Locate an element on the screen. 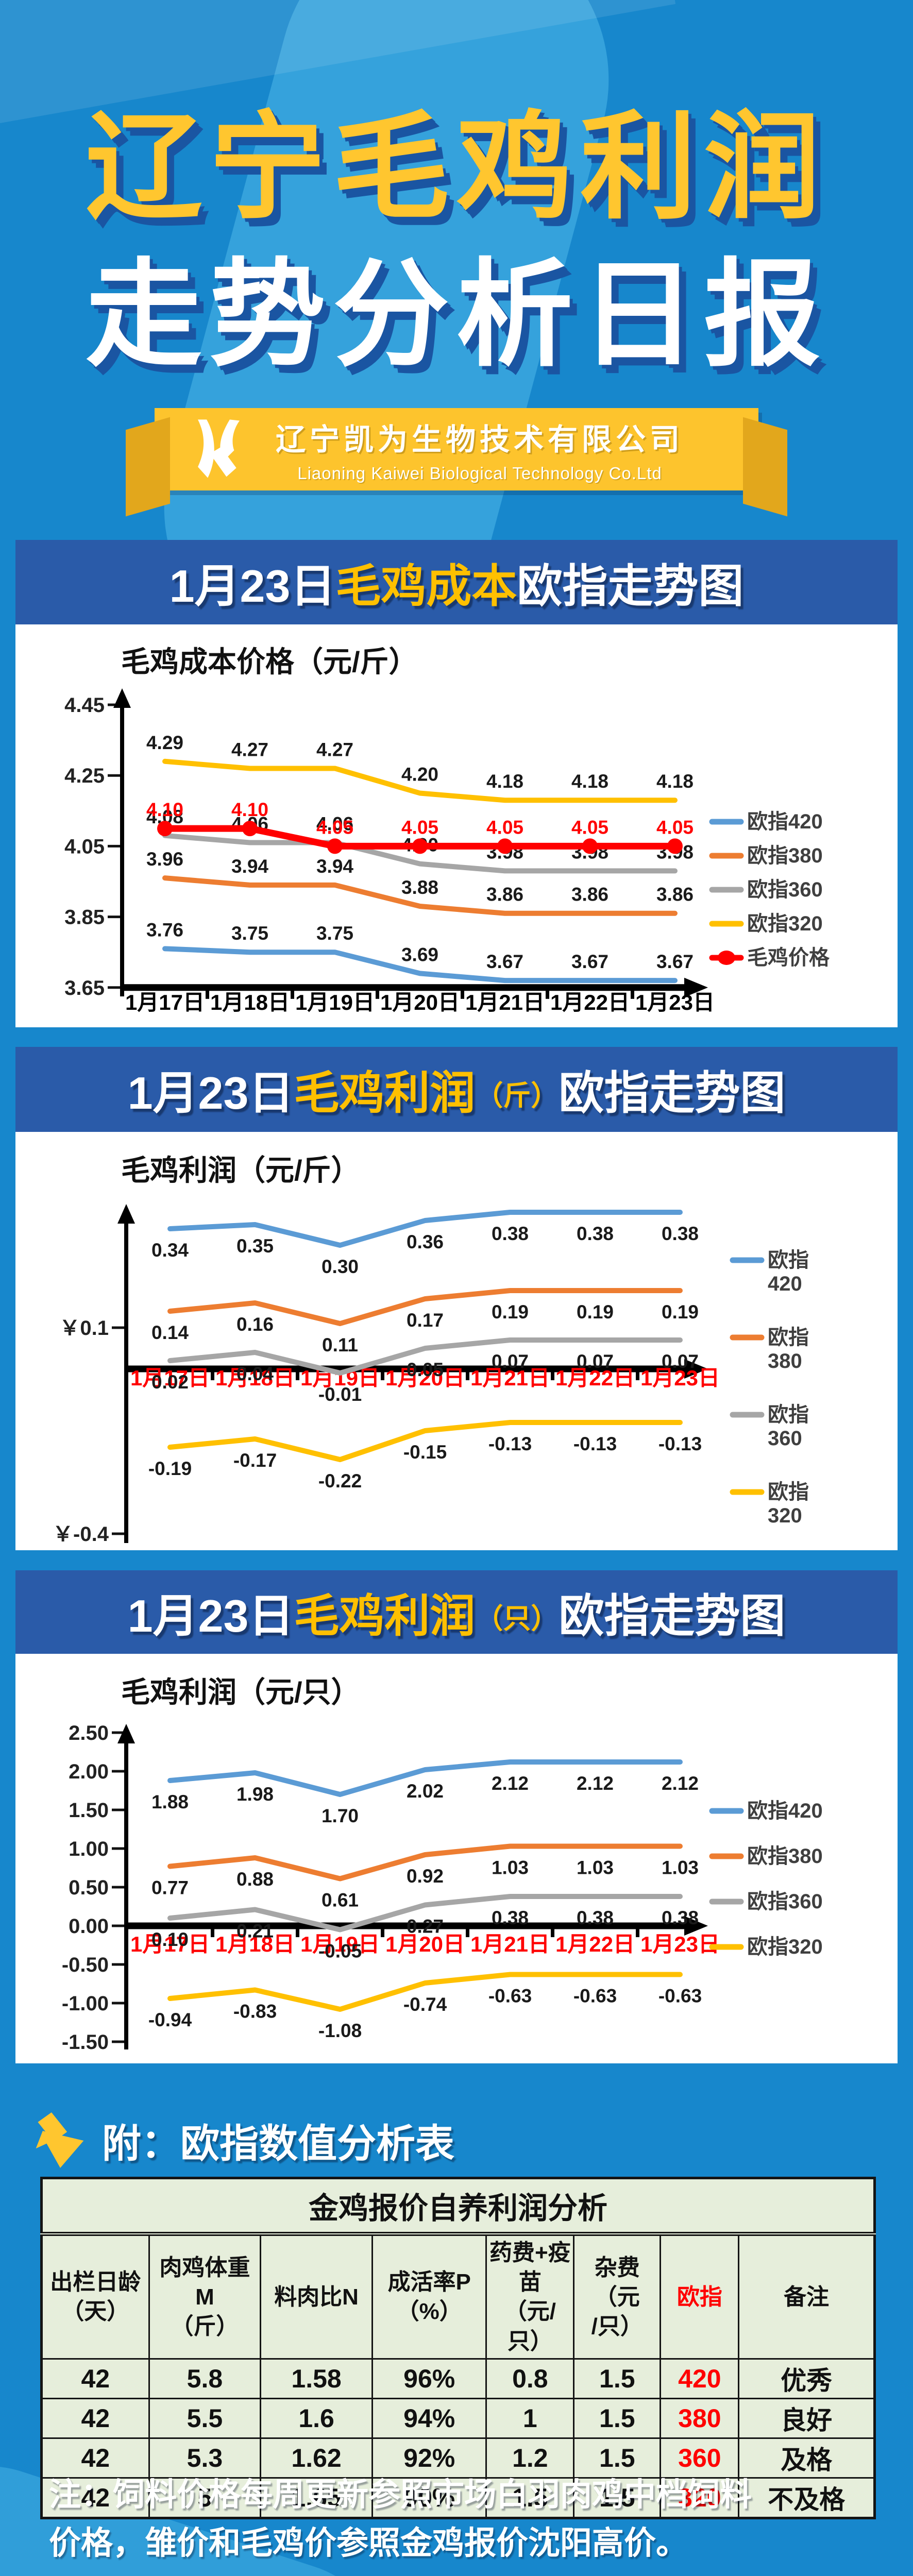 Image resolution: width=913 pixels, height=2576 pixels. main-title-line2: 走势分析日报 is located at coordinates (456, 314).